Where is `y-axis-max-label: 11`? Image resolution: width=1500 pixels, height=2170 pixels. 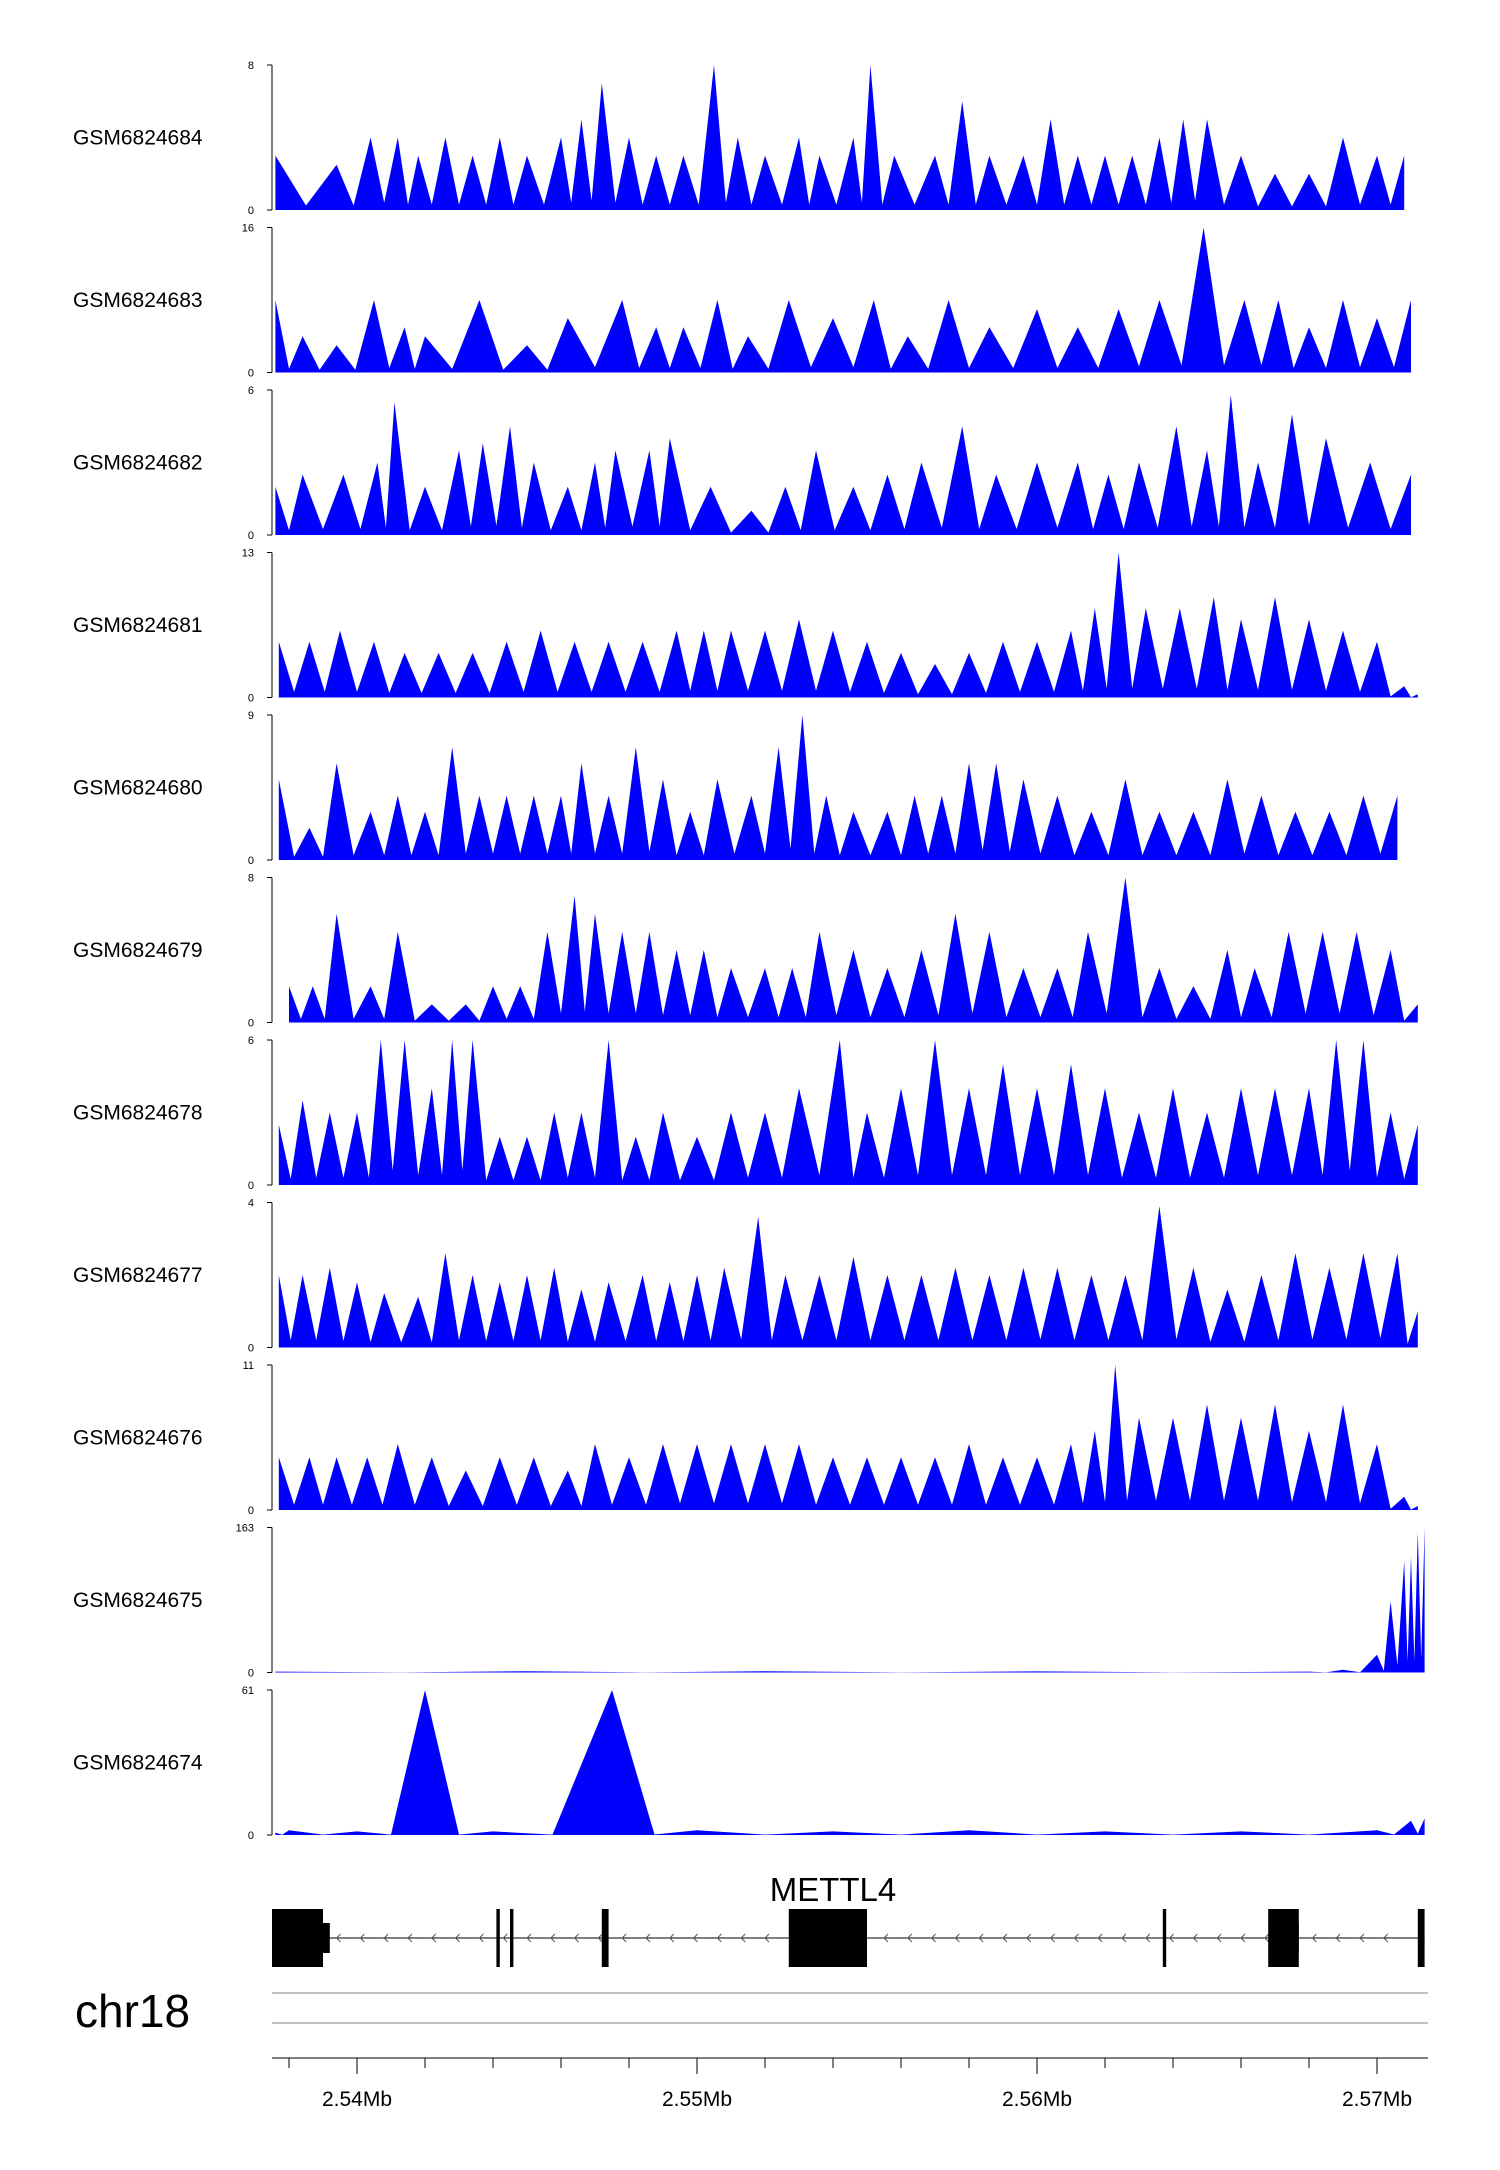 y-axis-max-label: 11 is located at coordinates (248, 1366).